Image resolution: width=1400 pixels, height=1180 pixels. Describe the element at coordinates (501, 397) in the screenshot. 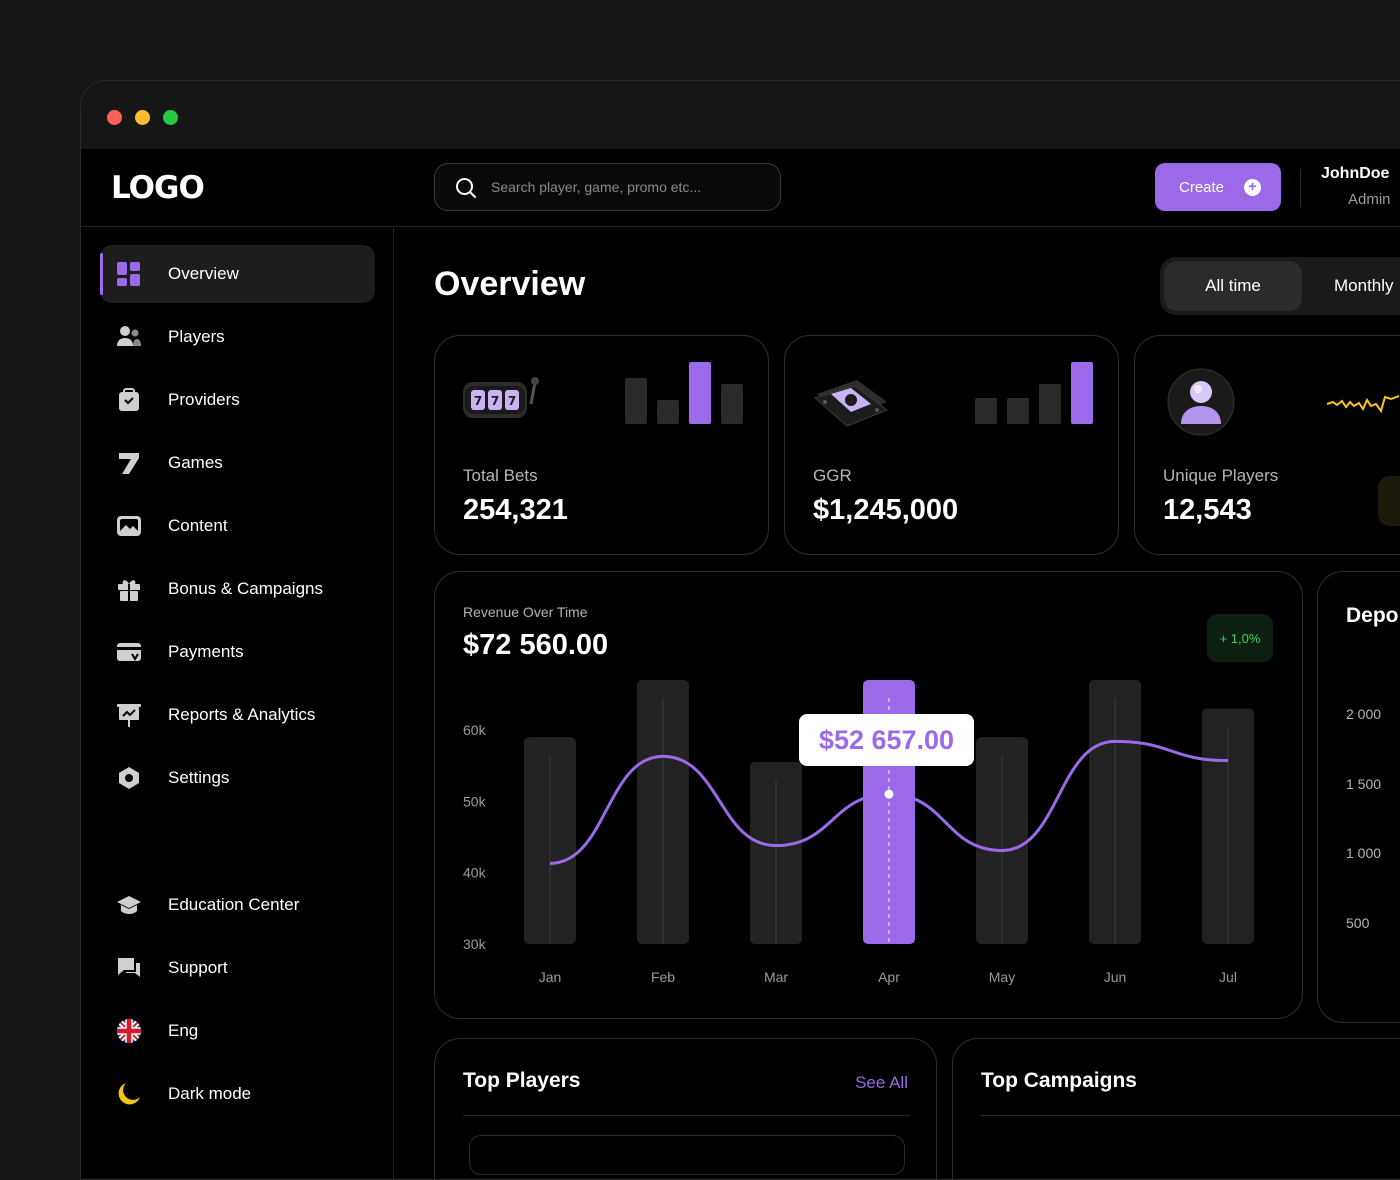

I see `slot-machine-icon: 7 7 7` at that location.